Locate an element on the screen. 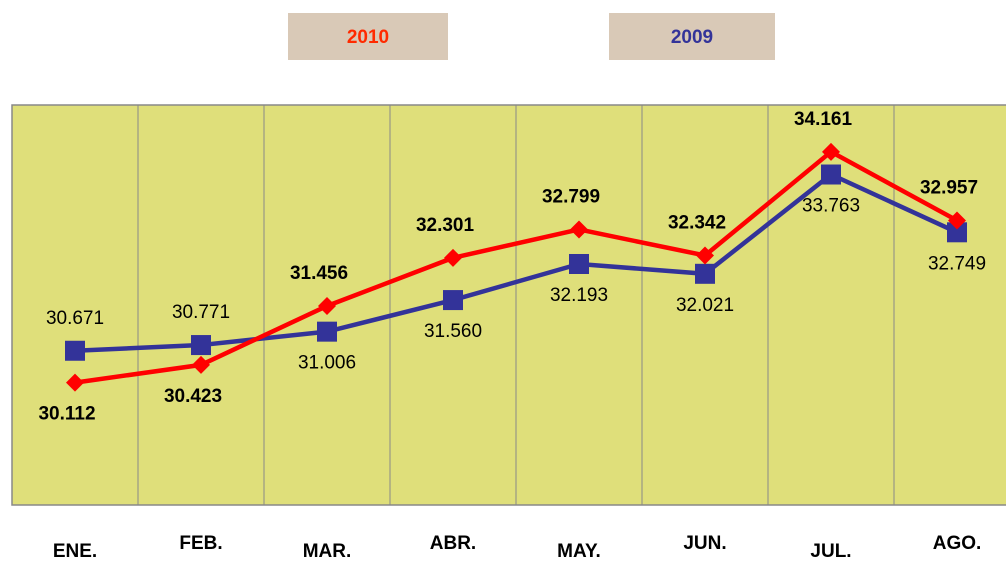 The width and height of the screenshot is (1006, 567). data-label: 34.161 is located at coordinates (823, 119).